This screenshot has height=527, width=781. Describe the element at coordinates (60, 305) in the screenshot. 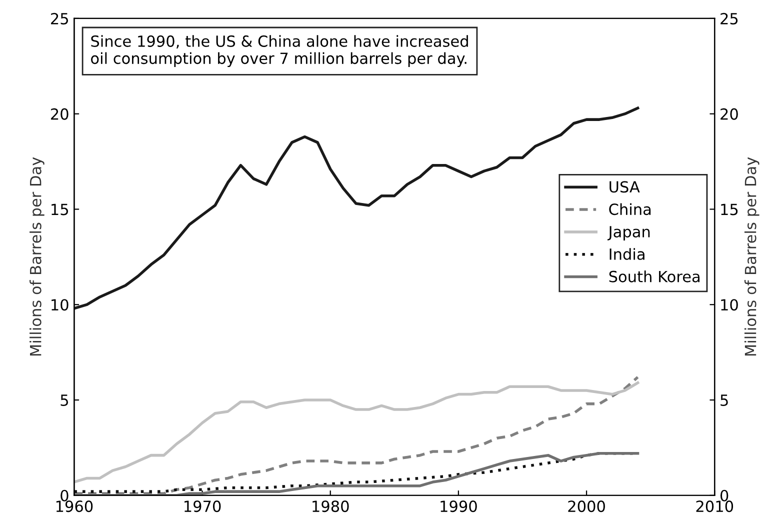

I see `y-tick-label: 10` at that location.